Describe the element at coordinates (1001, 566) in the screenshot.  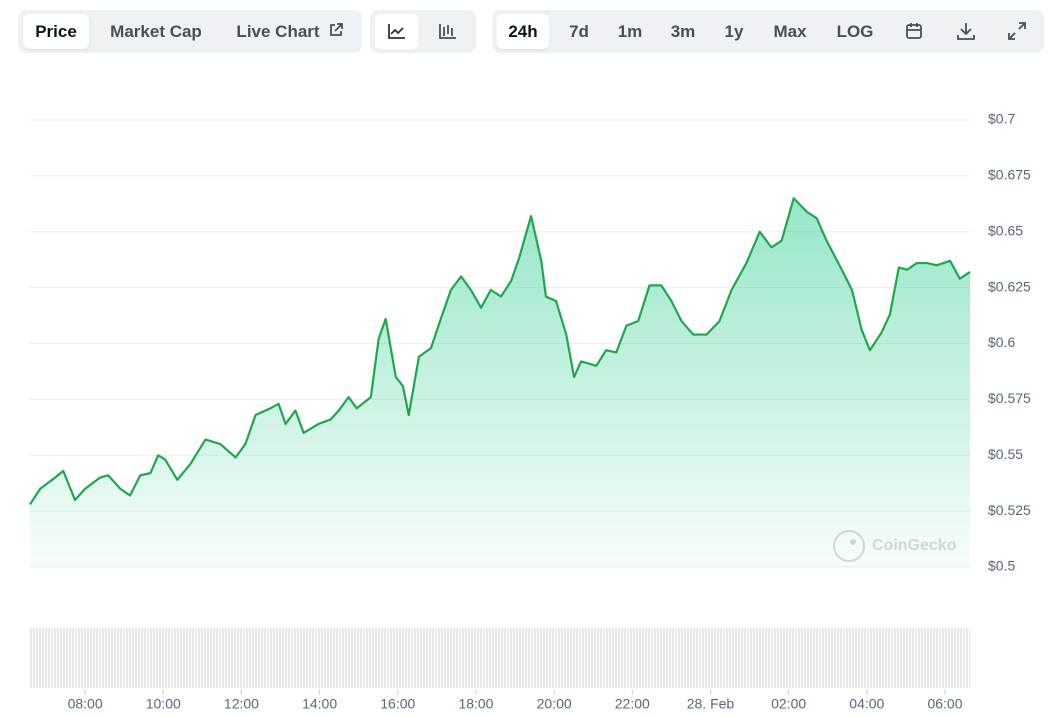
I see `y-tick-label: $0.5` at that location.